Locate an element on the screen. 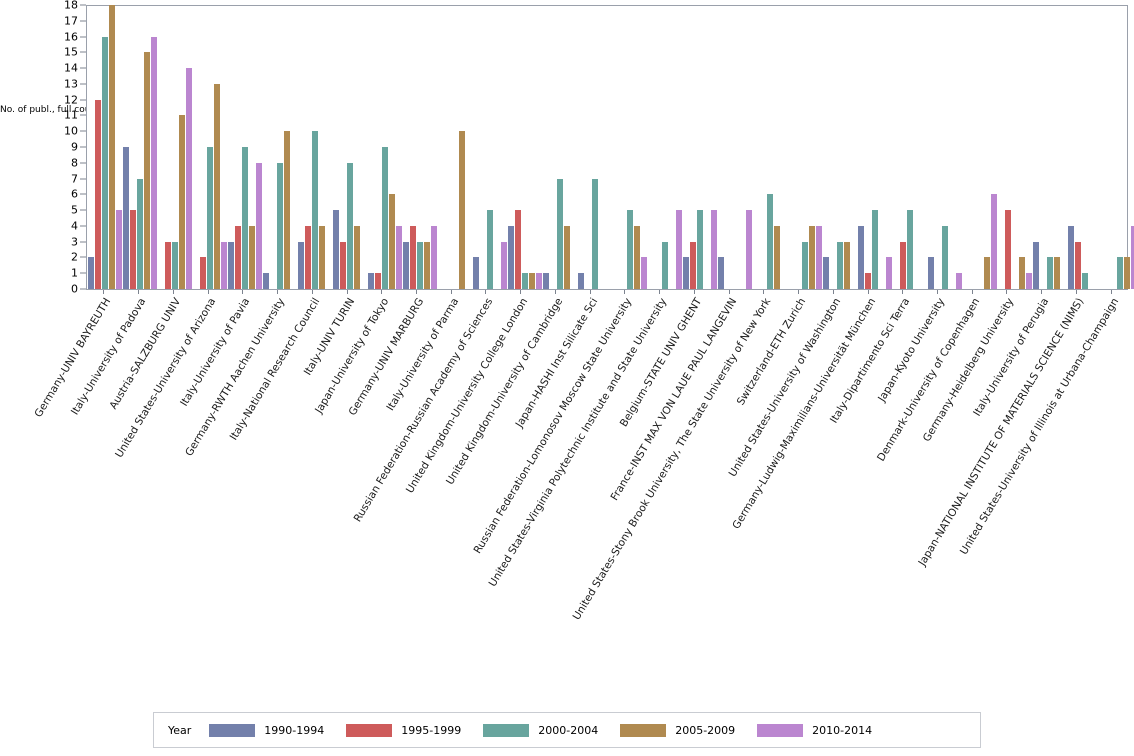  legend-item: 1990-1994 is located at coordinates (266, 730).